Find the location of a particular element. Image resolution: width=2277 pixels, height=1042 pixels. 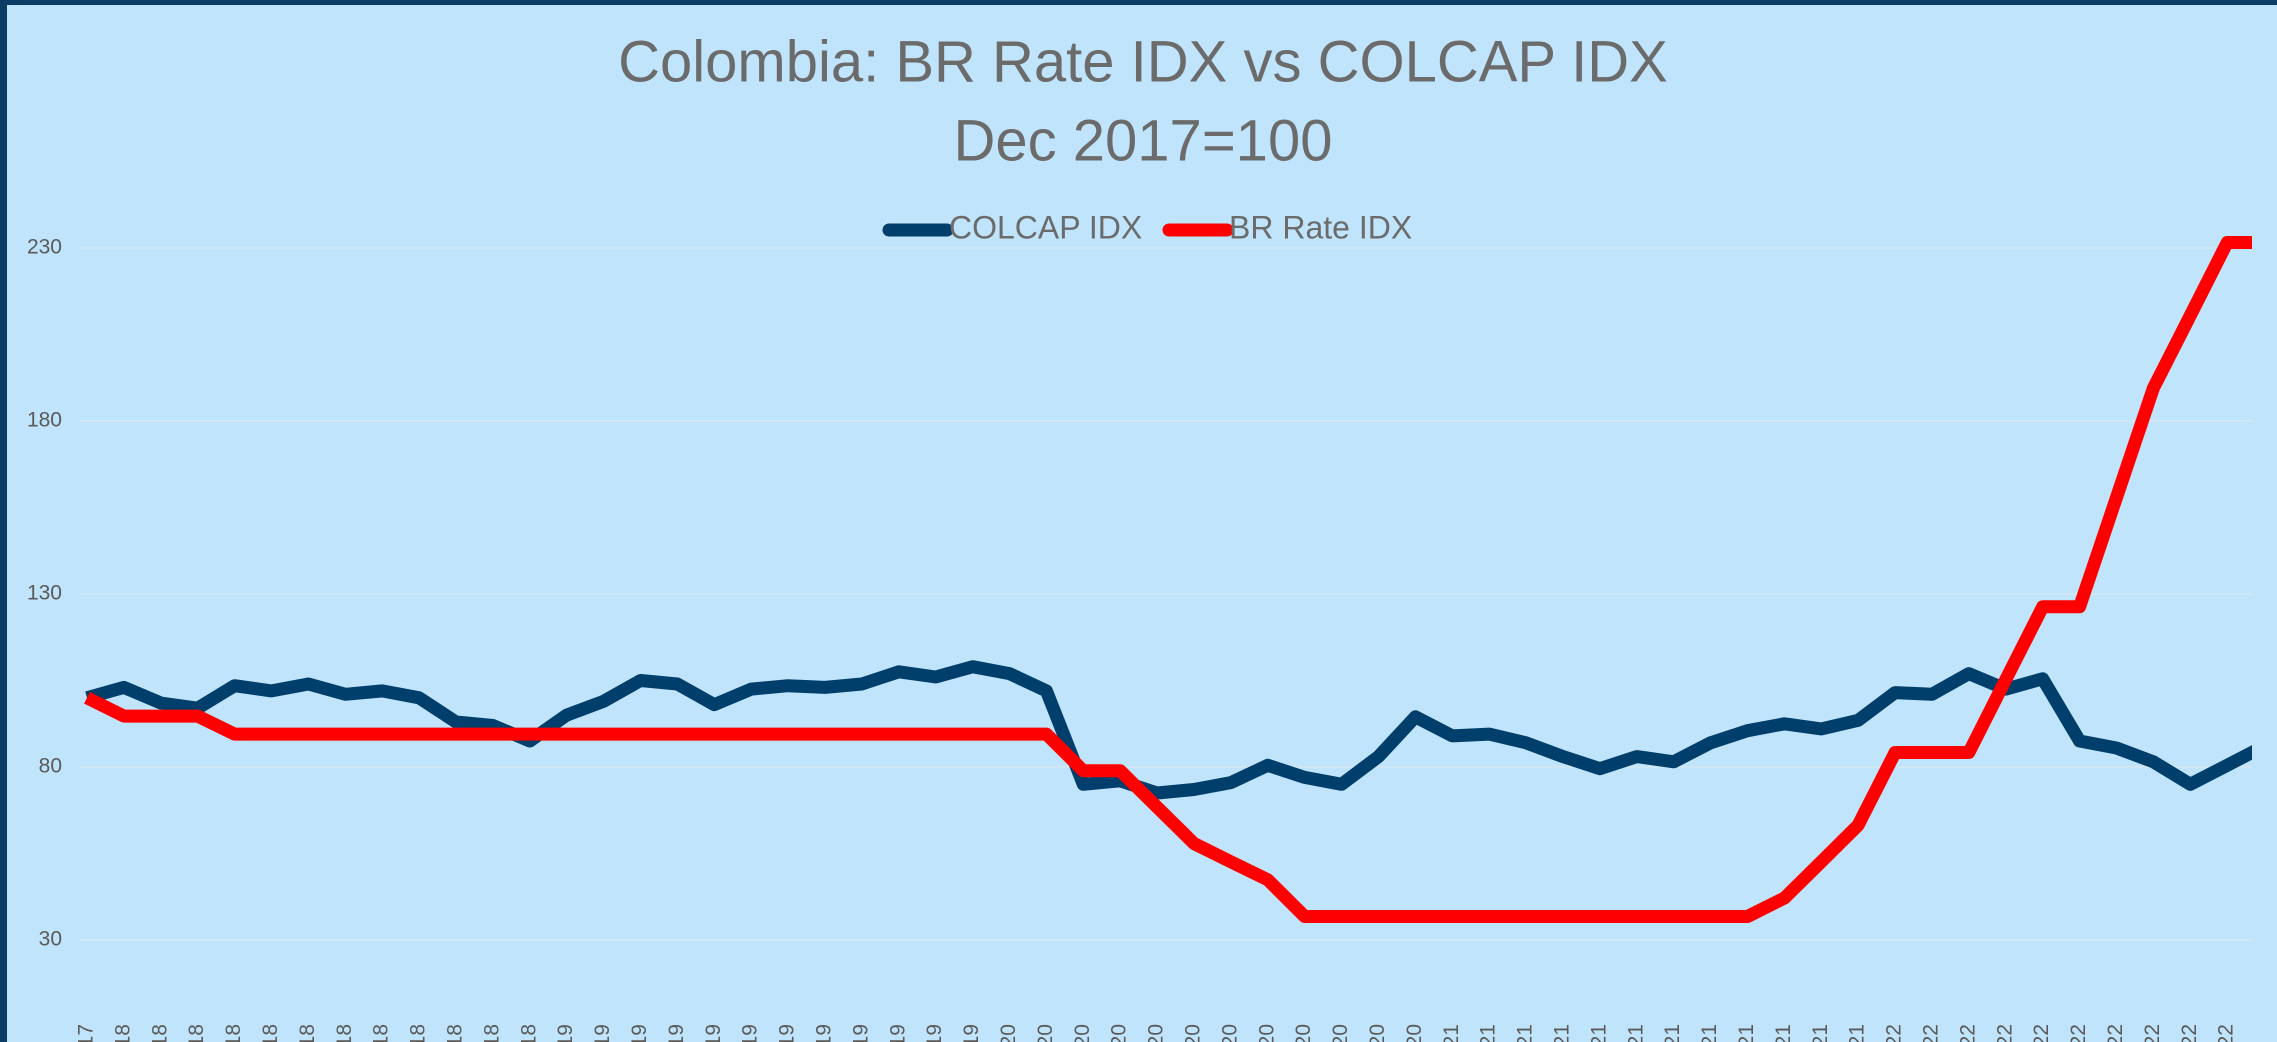

y-tick-label: 30 is located at coordinates (50, 939).